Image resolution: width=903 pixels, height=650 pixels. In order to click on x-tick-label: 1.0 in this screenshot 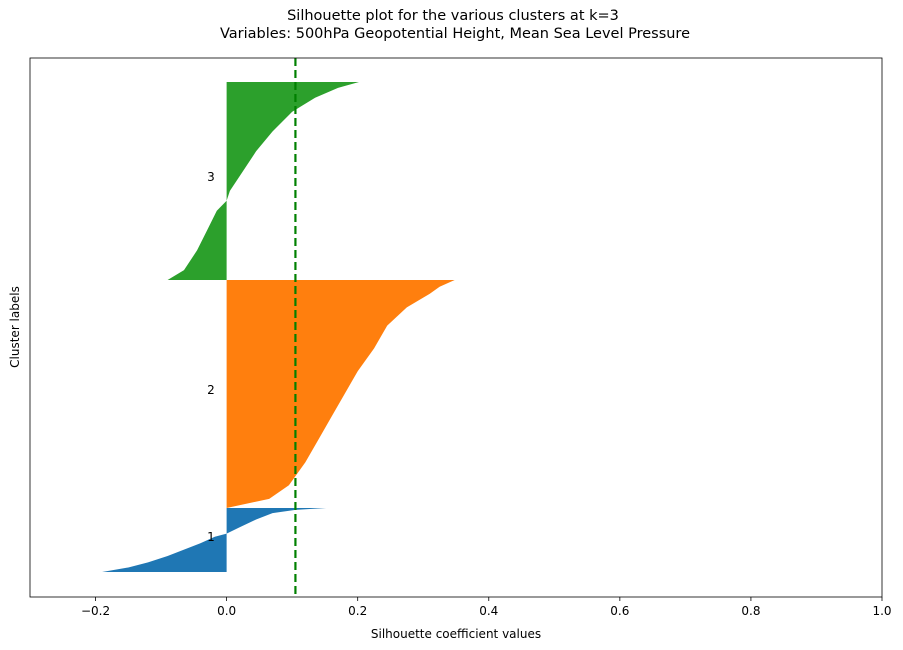, I will do `click(881, 611)`.